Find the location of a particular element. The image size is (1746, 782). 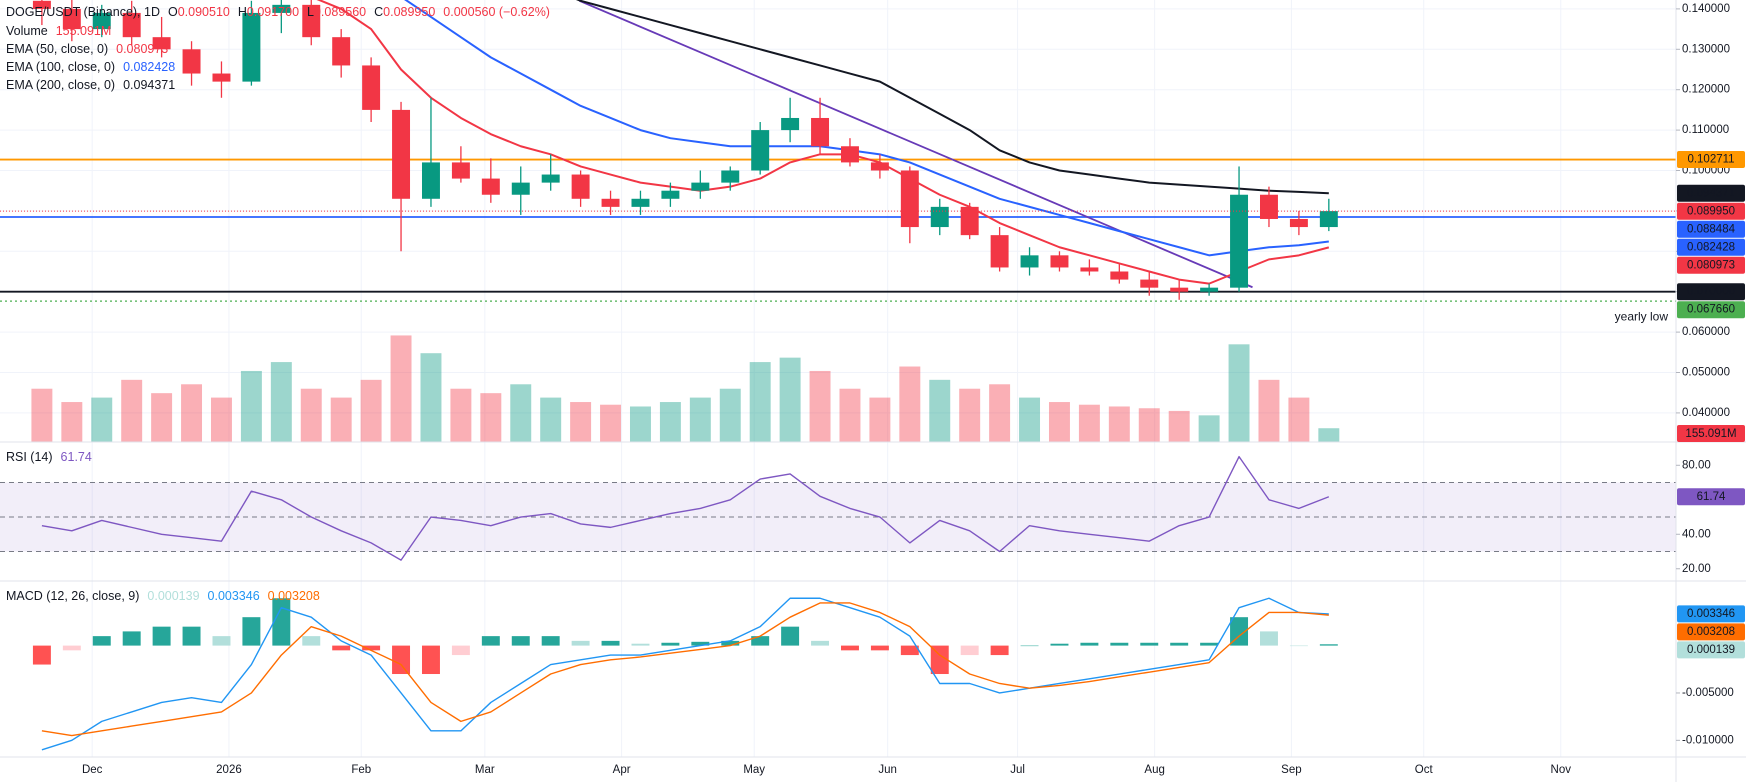

rsi-pane is located at coordinates (838, 508).